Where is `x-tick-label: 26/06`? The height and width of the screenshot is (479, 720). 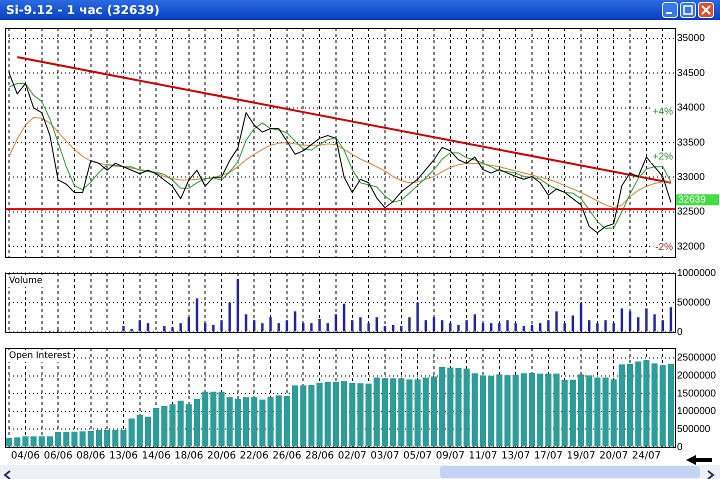
x-tick-label: 26/06 is located at coordinates (287, 456).